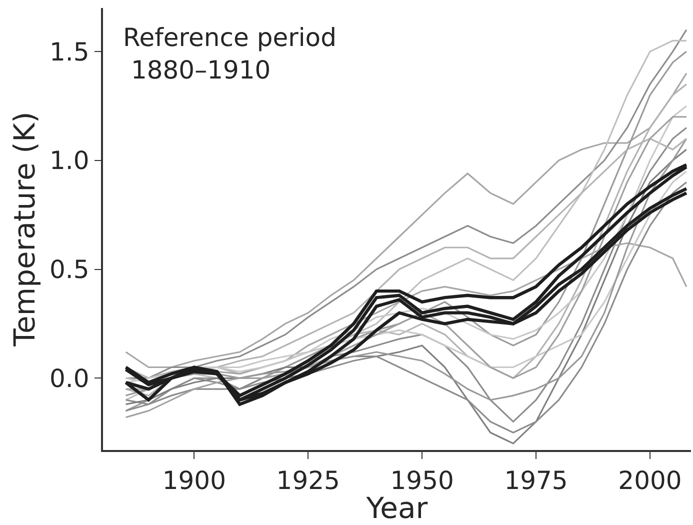 The height and width of the screenshot is (525, 693). I want to click on x-tick-label: 2000, so click(650, 480).